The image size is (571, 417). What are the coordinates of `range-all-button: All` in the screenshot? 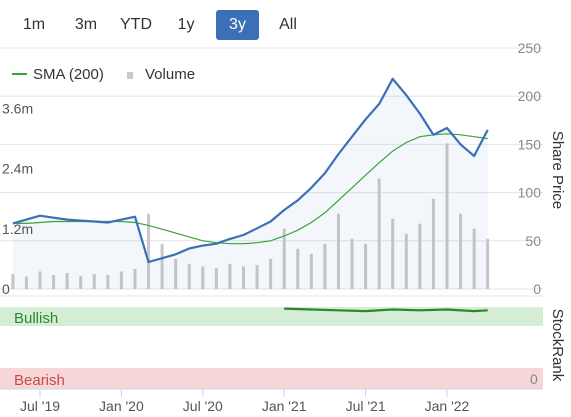 It's located at (288, 24).